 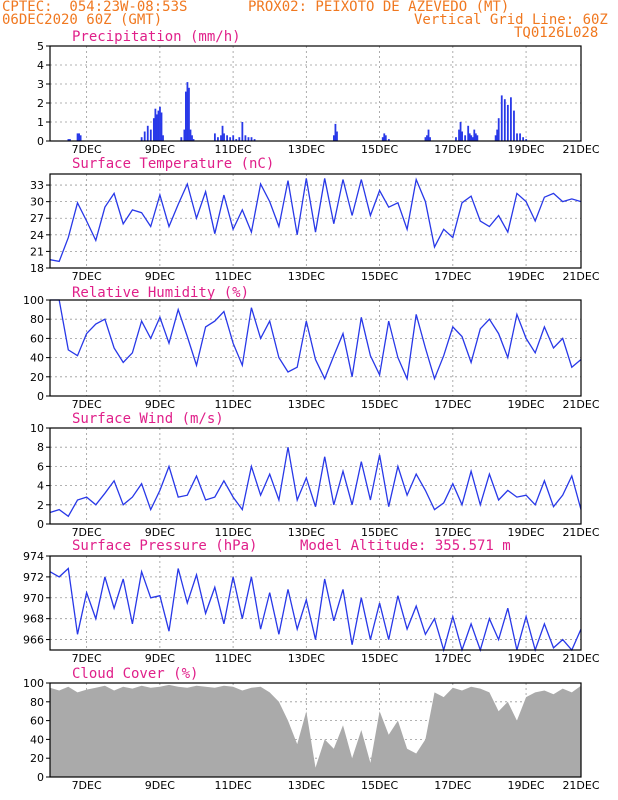 What do you see at coordinates (40, 65) in the screenshot?
I see `y-tick-label: 4` at bounding box center [40, 65].